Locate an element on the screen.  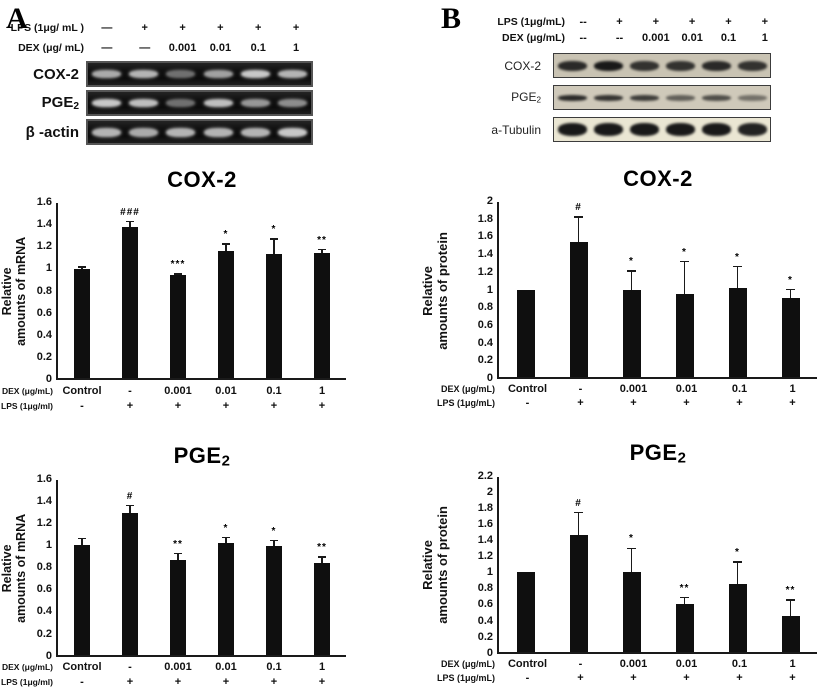
bar-group: *** is located at coordinates (178, 290).